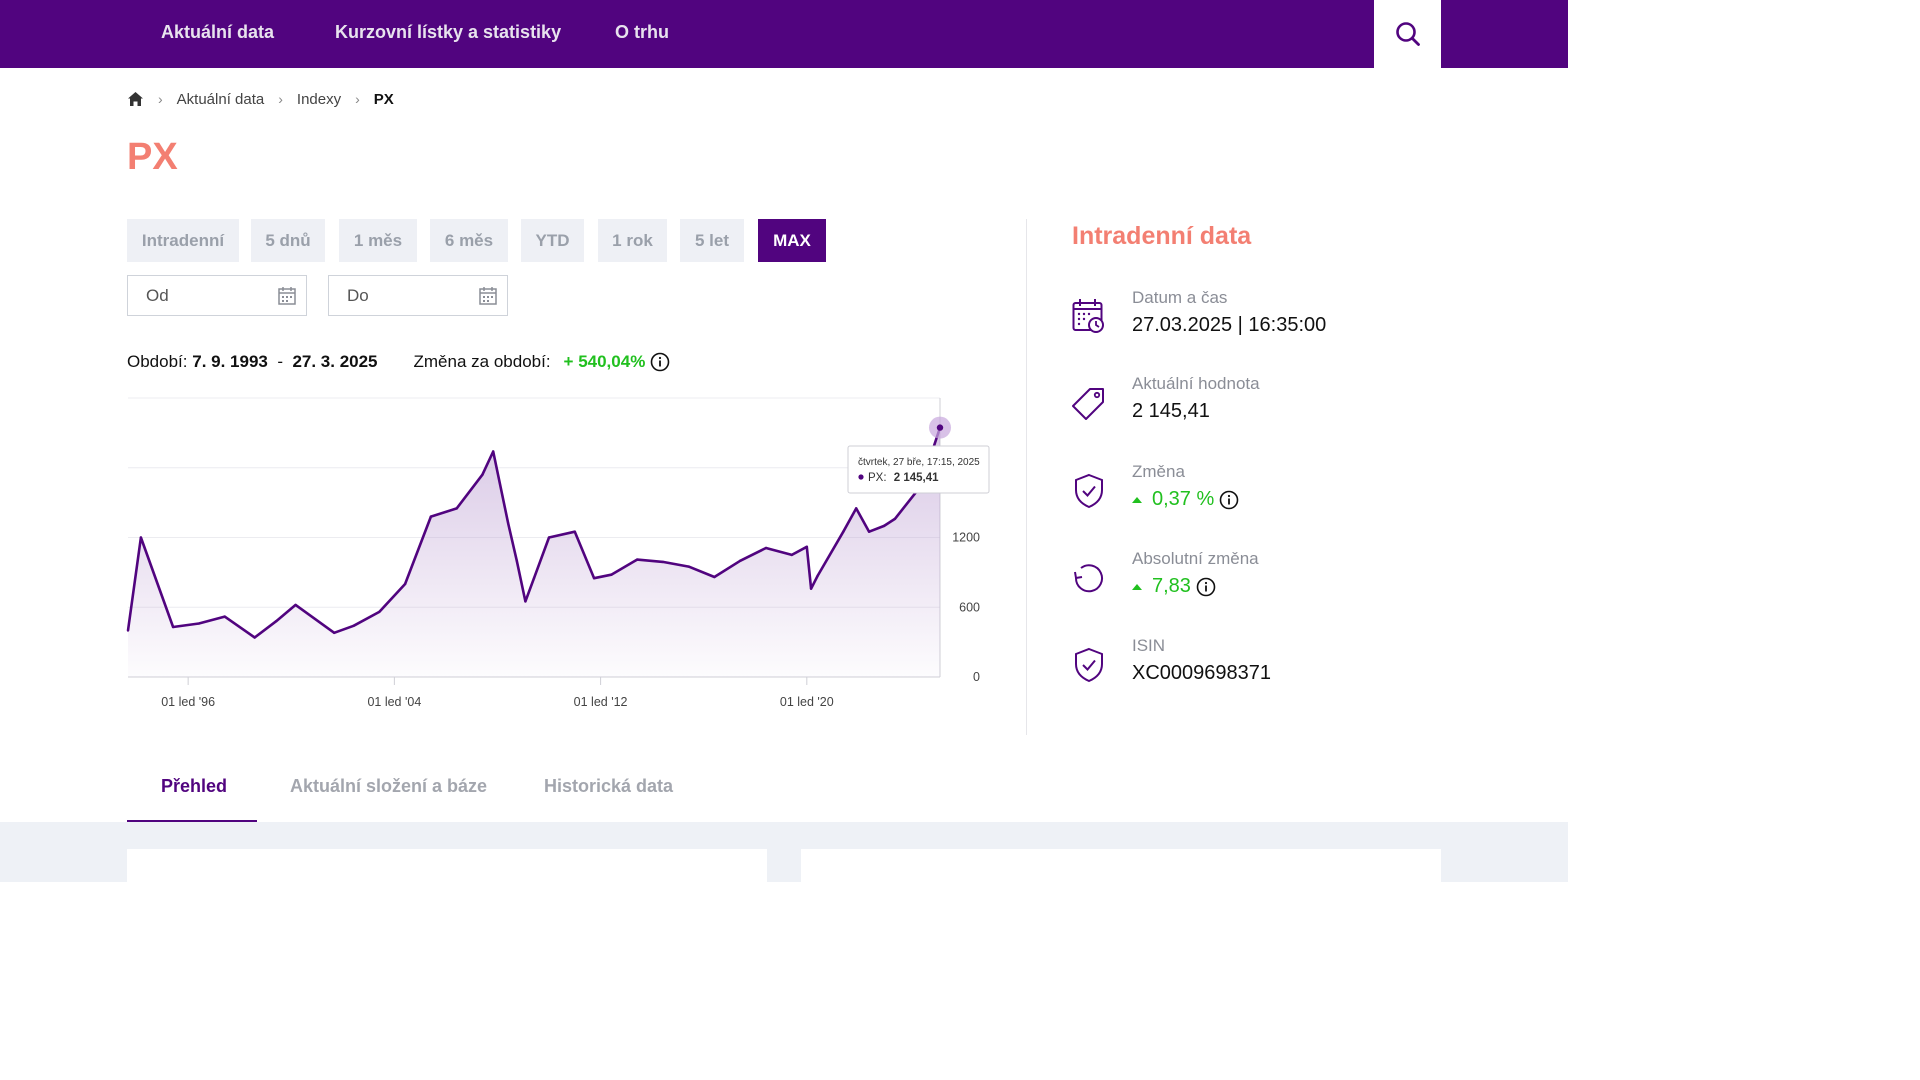 The height and width of the screenshot is (1080, 1920). What do you see at coordinates (1196, 383) in the screenshot?
I see `current-value-label: Aktuální hodnota` at bounding box center [1196, 383].